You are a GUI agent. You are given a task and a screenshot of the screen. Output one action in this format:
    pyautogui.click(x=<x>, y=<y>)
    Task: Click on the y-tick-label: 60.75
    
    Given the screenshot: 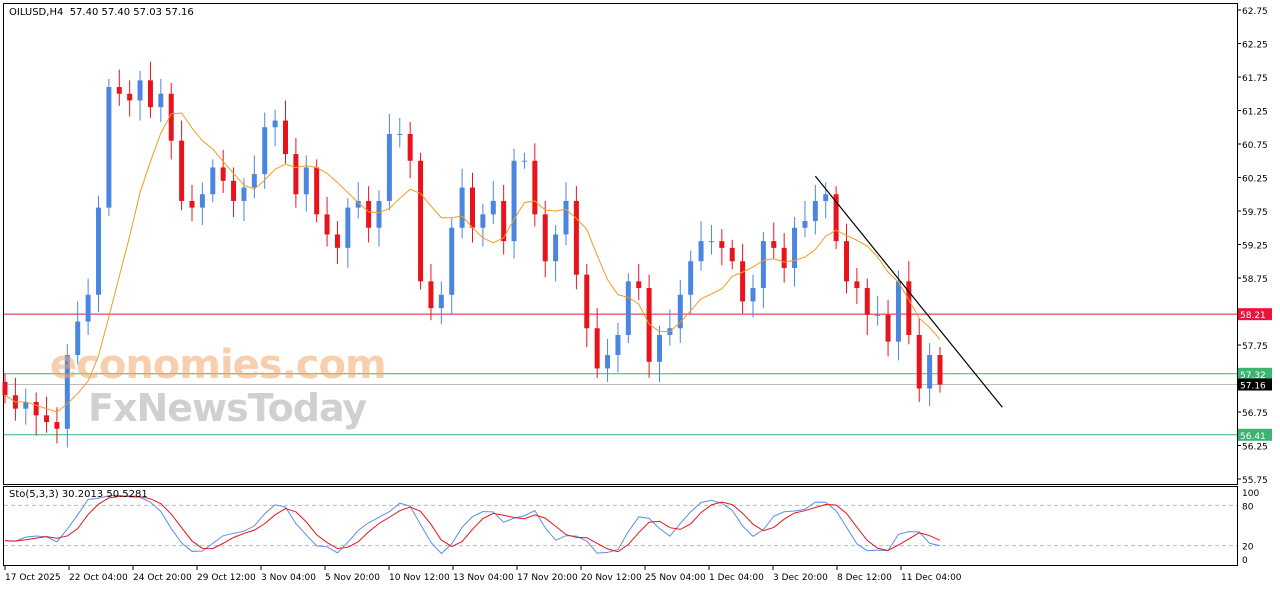 What is the action you would take?
    pyautogui.click(x=1255, y=146)
    